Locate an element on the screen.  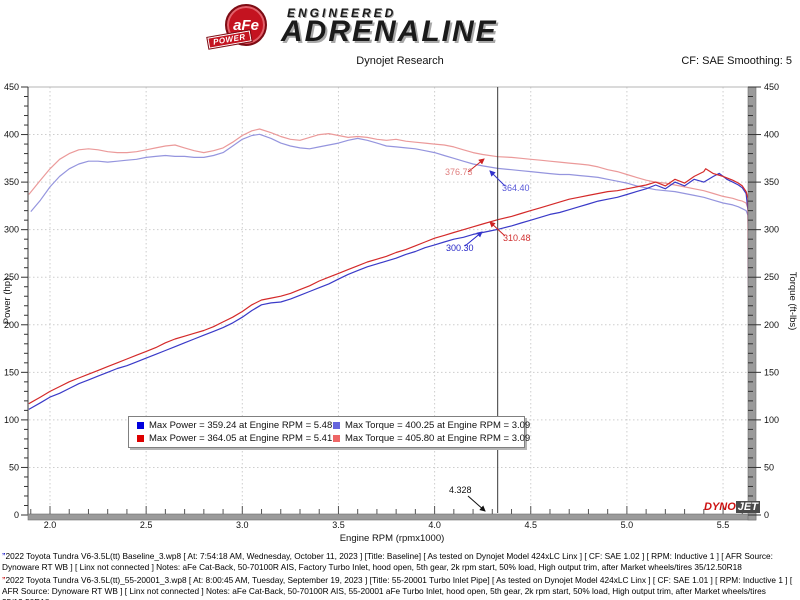
legend-item-max-torque-baseline: Max Torque = 400.25 at Engine RPM = 3.09 is located at coordinates (431, 425).